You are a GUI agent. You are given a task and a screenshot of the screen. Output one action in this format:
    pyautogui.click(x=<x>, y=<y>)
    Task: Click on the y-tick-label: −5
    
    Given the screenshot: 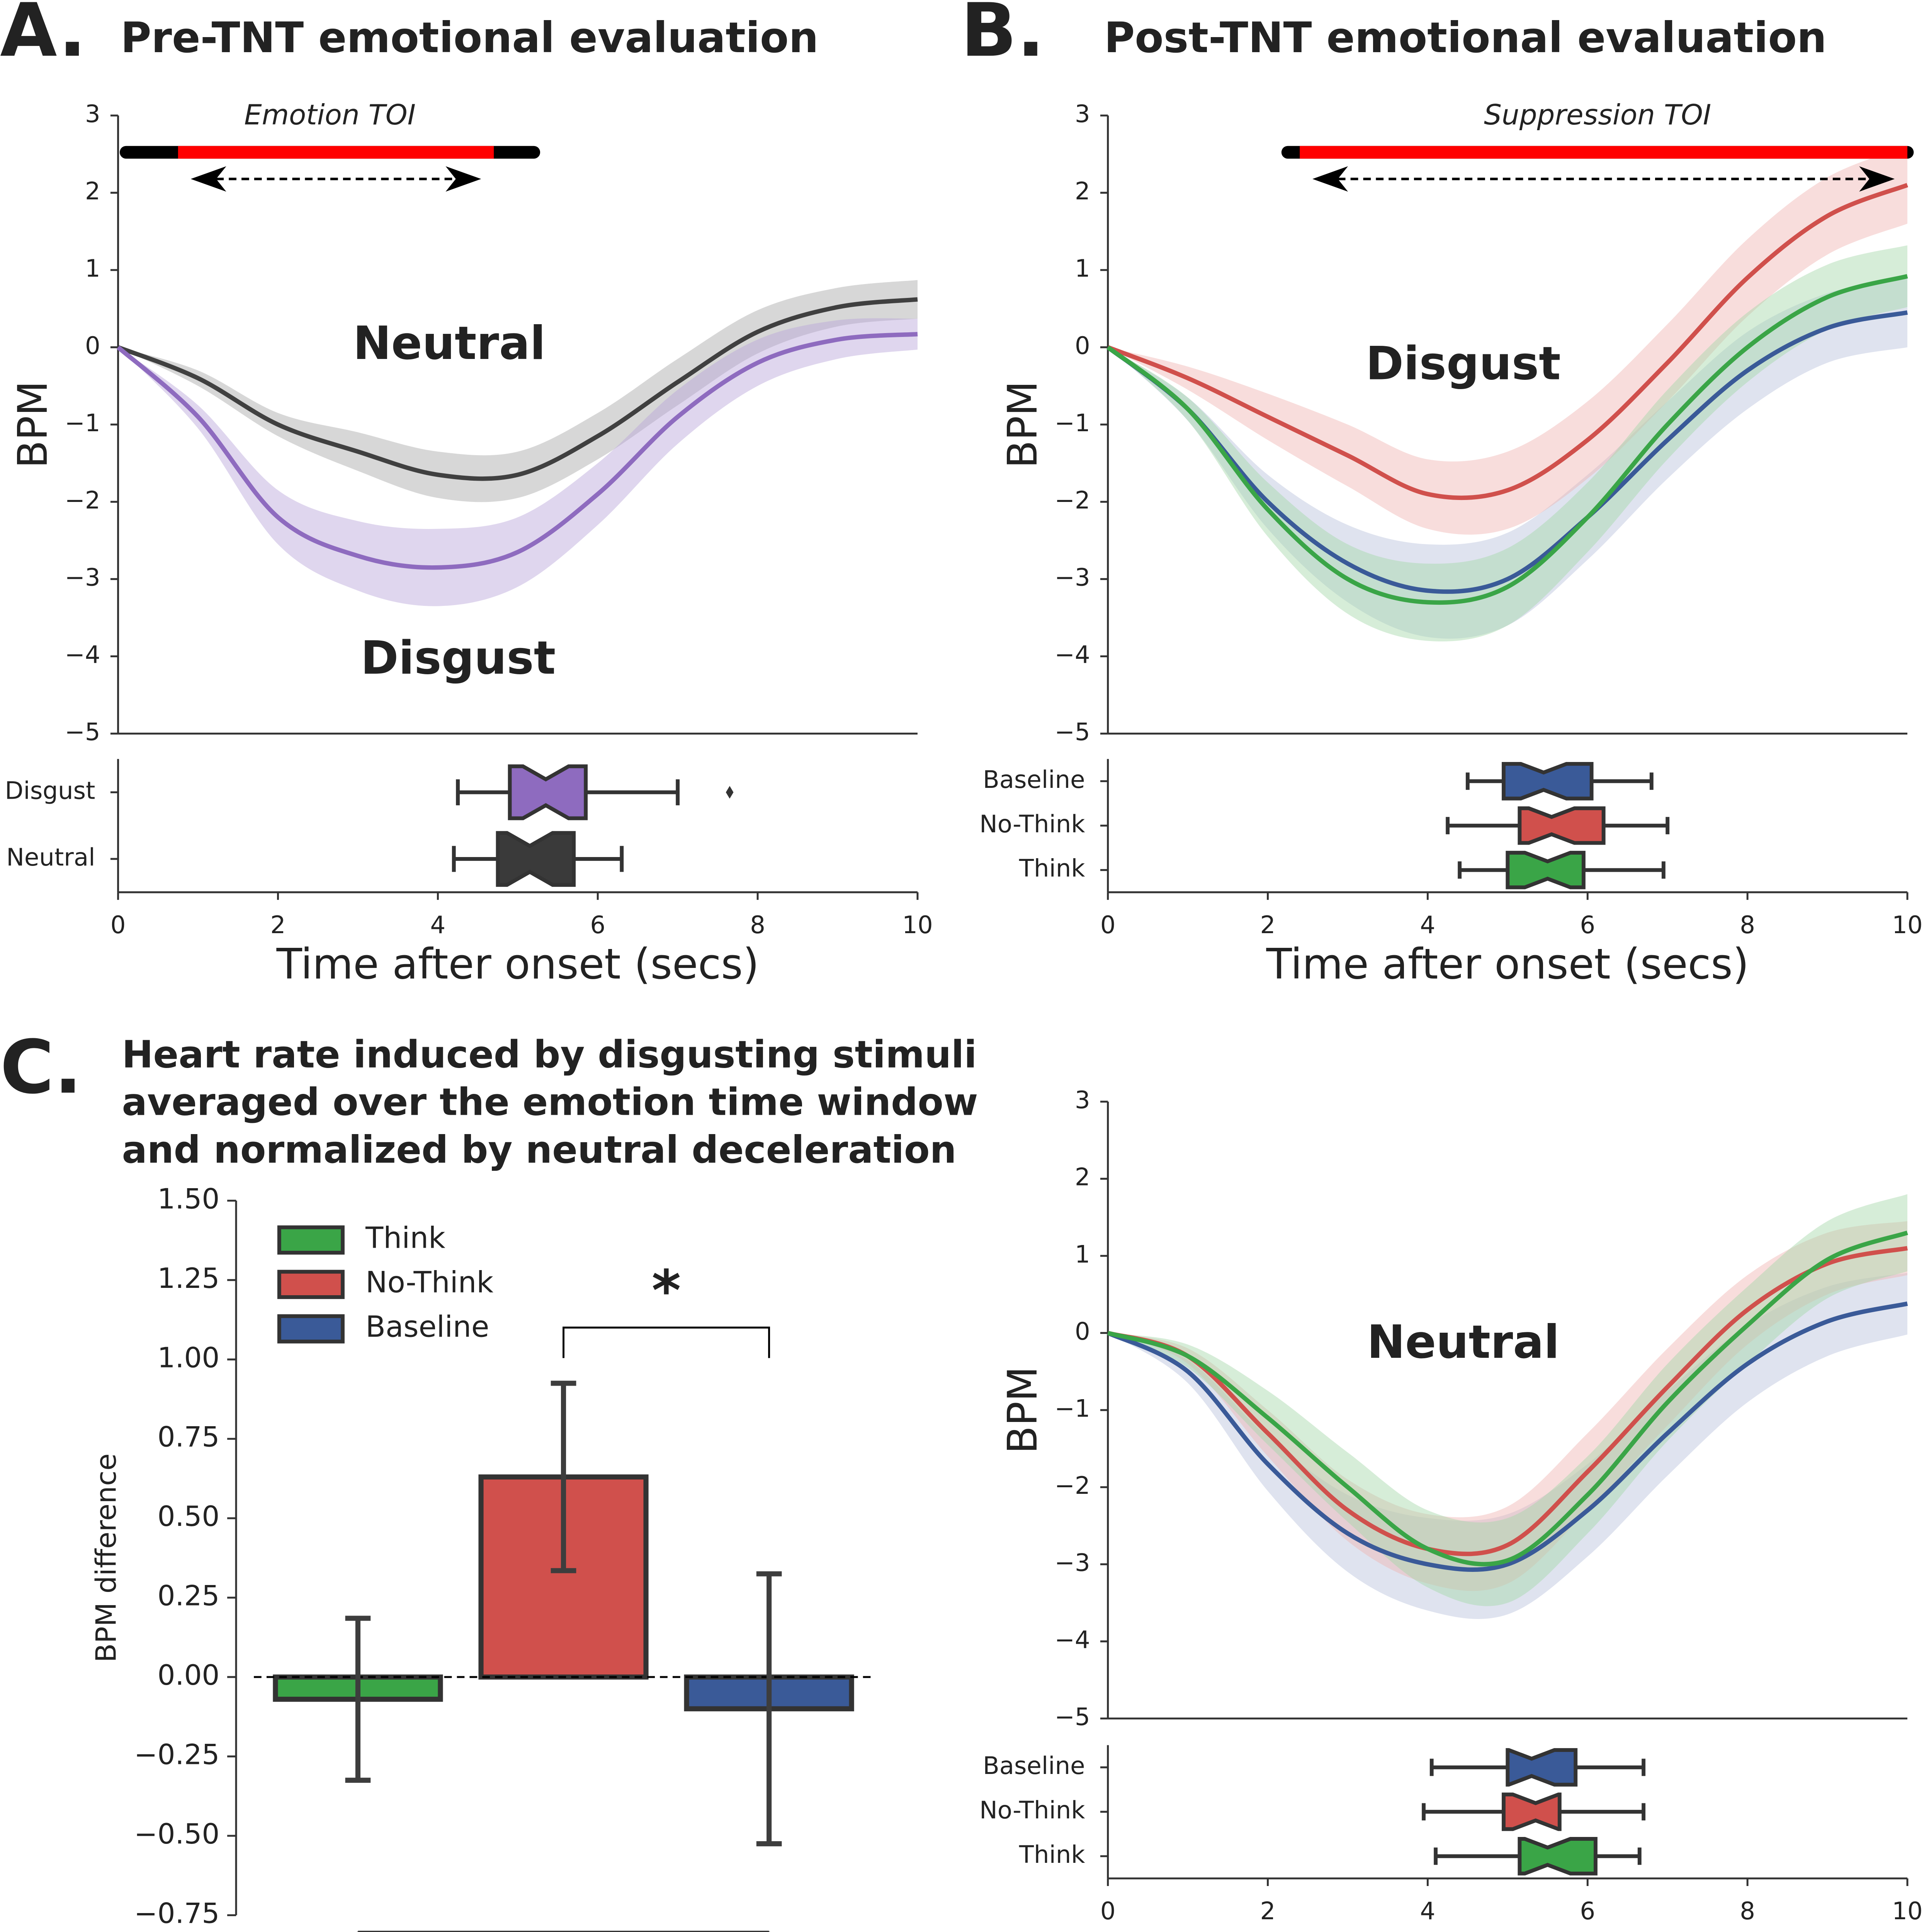 What is the action you would take?
    pyautogui.click(x=82, y=732)
    